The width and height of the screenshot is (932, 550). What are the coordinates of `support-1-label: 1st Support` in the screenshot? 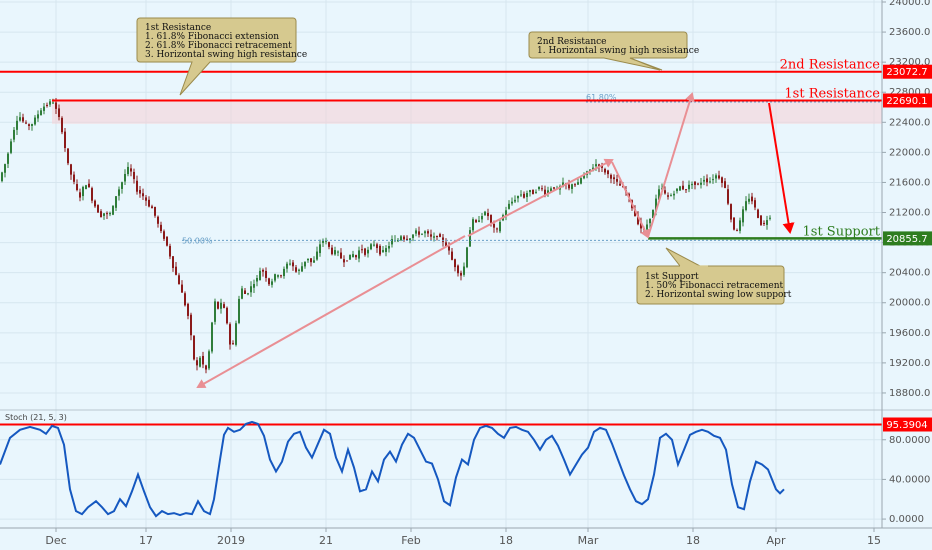 It's located at (842, 231).